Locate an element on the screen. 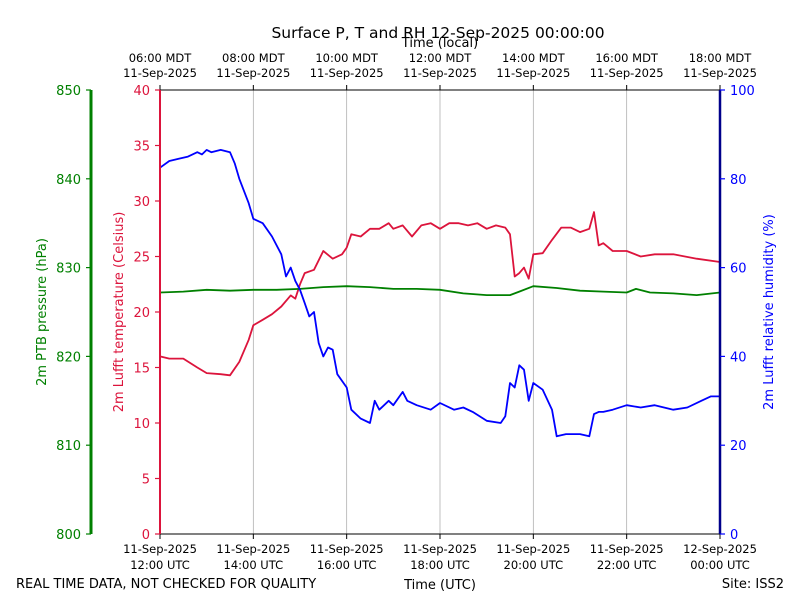  temperature-tick-label: 30 is located at coordinates (141, 202).